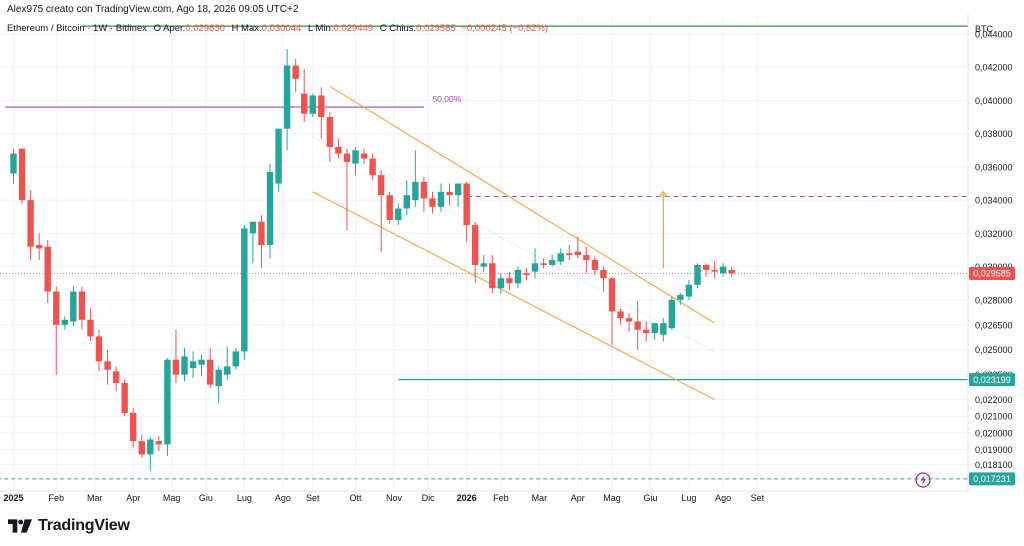 The image size is (1024, 546). Describe the element at coordinates (77, 28) in the screenshot. I see `symbol-title: Ethereum / Bitcoin · 1W · Bitfinex` at that location.